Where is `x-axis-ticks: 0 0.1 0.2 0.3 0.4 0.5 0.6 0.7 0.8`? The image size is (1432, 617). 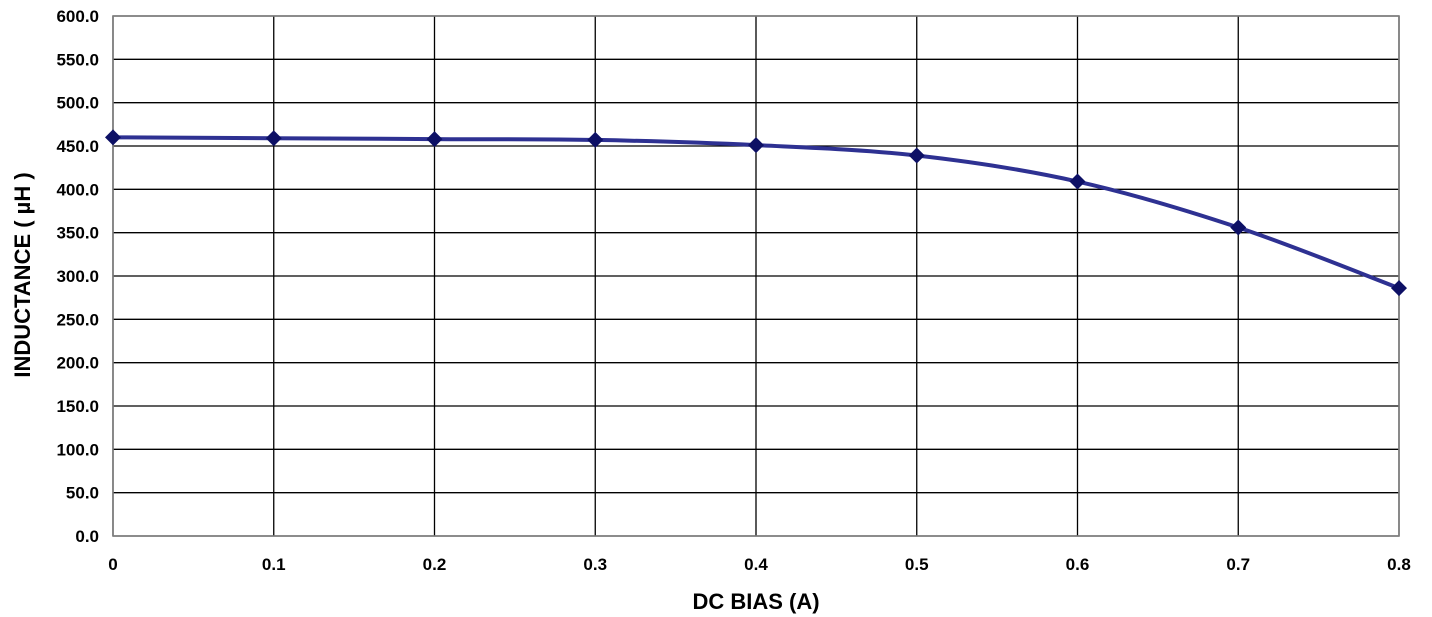
x-axis-ticks: 0 0.1 0.2 0.3 0.4 0.5 0.6 0.7 0.8 is located at coordinates (759, 564).